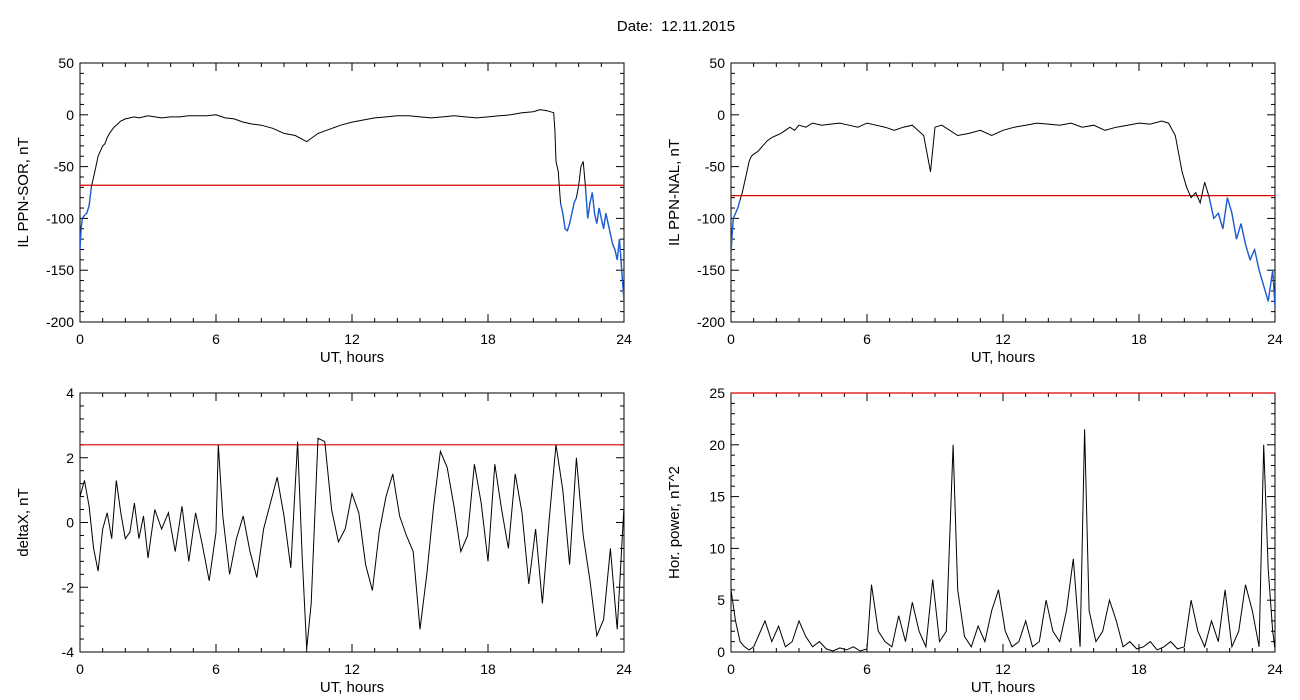 The width and height of the screenshot is (1300, 700). I want to click on y-tick-label: 25, so click(717, 393).